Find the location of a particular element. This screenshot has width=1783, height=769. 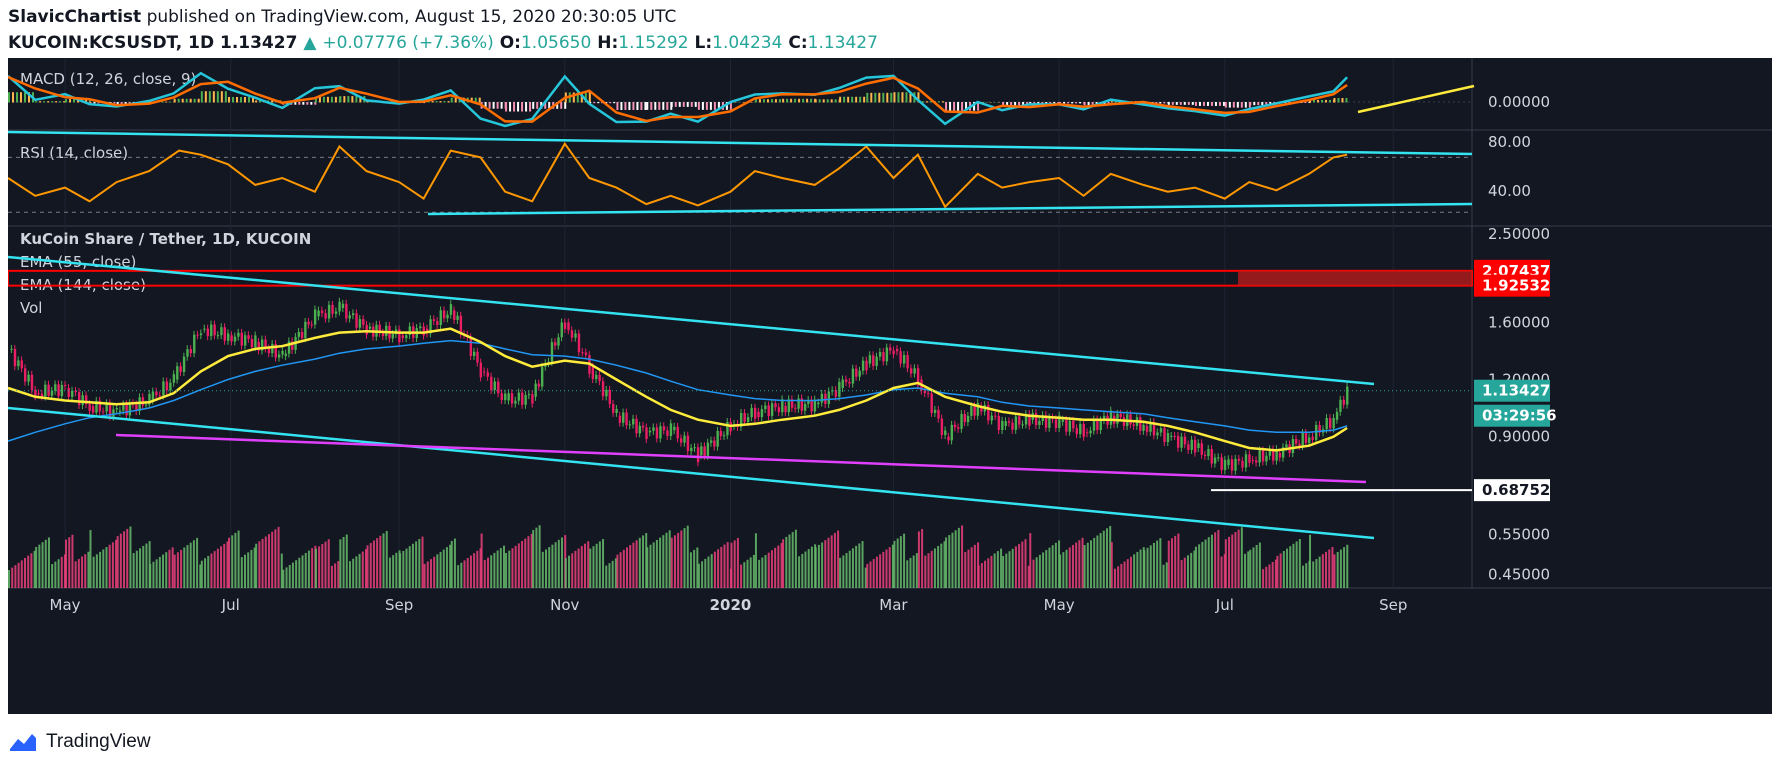

footer: TradingView is located at coordinates (79, 742).